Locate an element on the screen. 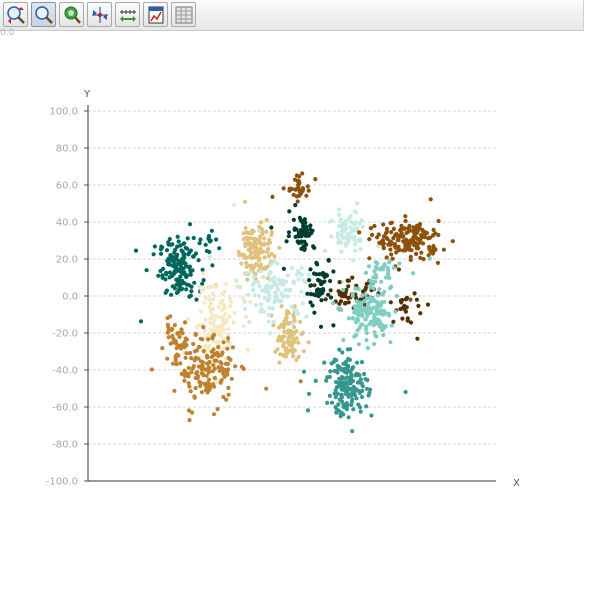 Image resolution: width=600 pixels, height=600 pixels. y-tick-label: -60.0 is located at coordinates (65, 408).